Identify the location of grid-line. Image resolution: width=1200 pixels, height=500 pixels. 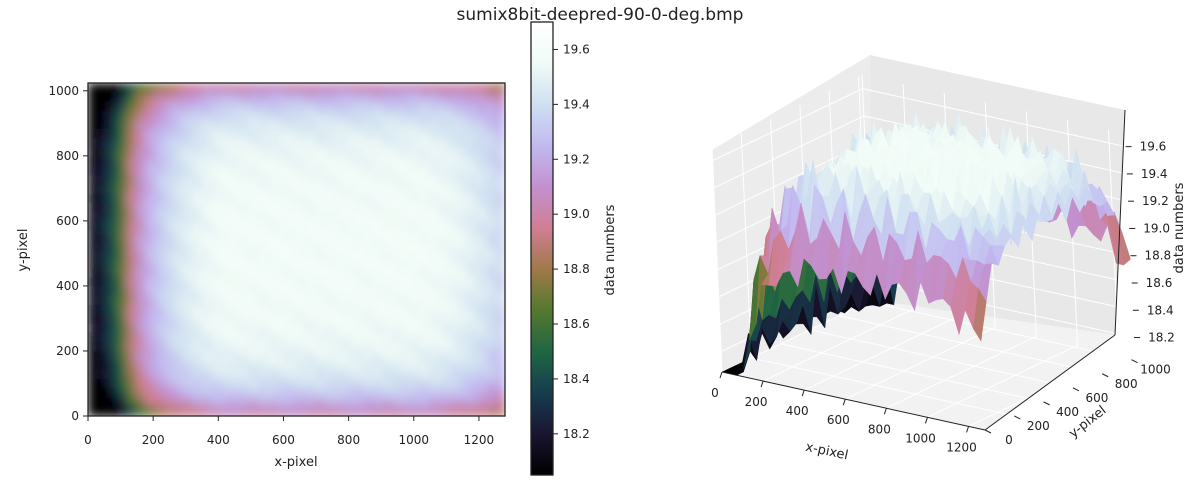
(920, 363).